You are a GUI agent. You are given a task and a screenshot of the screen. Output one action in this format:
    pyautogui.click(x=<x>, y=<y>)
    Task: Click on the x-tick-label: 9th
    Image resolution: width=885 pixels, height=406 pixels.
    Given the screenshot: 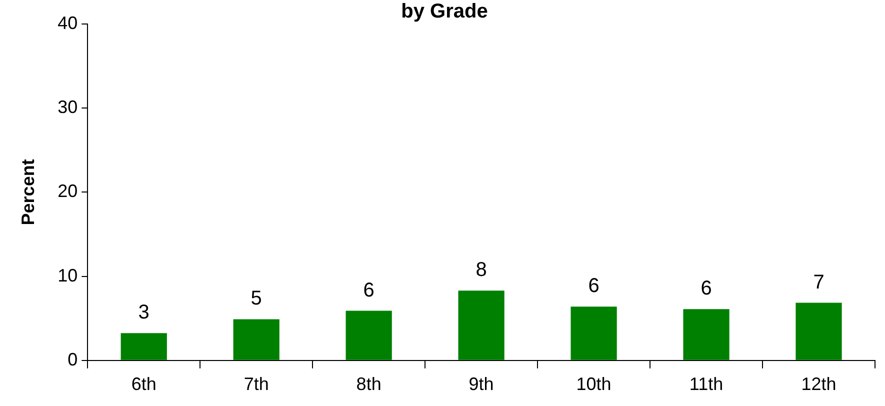 What is the action you would take?
    pyautogui.click(x=481, y=384)
    